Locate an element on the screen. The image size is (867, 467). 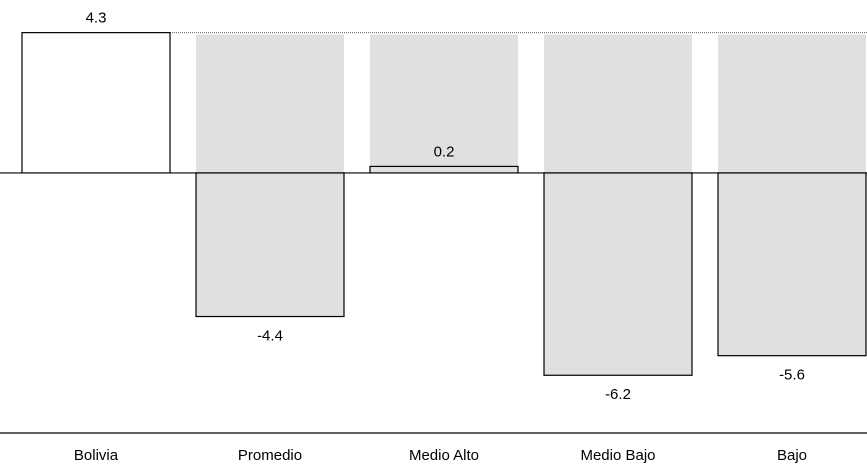
x-tick-label: Medio Alto is located at coordinates (444, 455).